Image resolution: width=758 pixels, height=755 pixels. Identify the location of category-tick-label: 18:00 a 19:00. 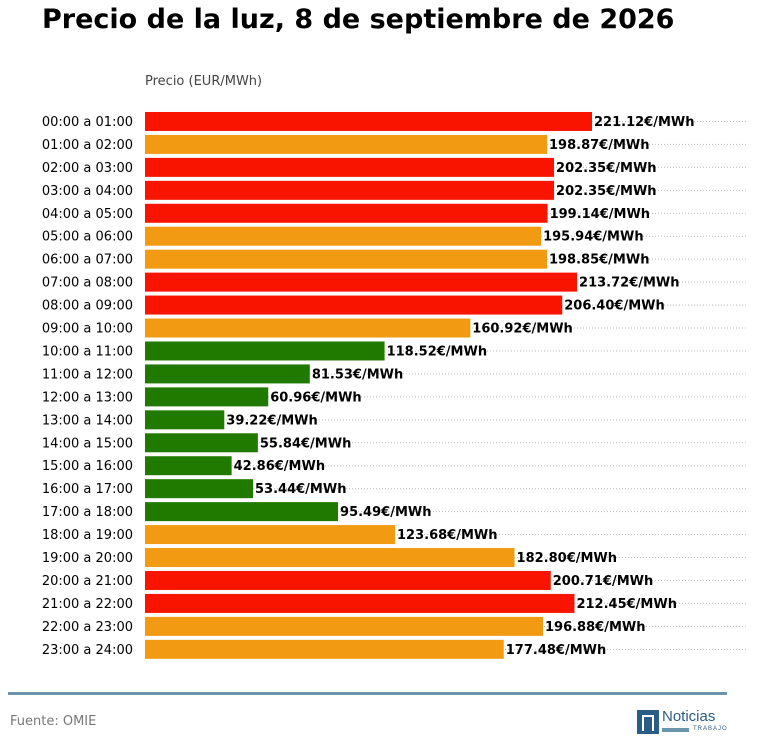
(87, 535).